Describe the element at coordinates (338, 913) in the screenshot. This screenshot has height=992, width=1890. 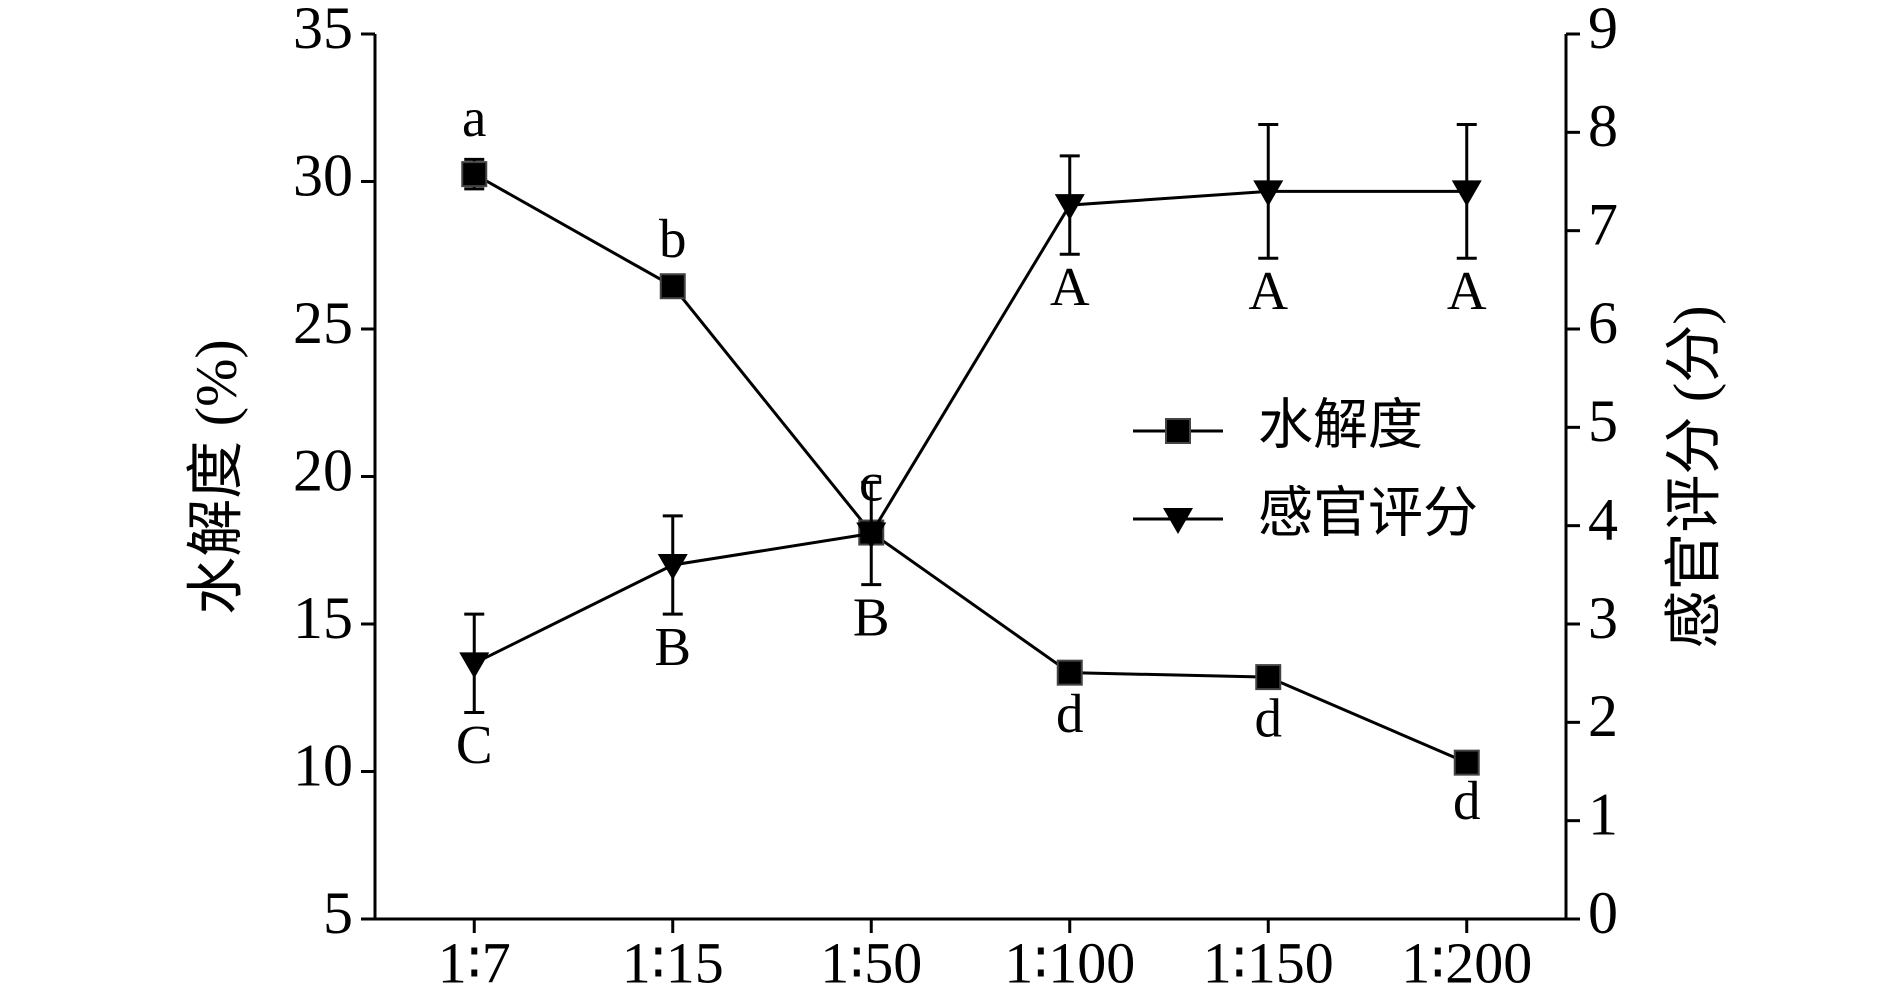
I see `y-tick-label: 5` at that location.